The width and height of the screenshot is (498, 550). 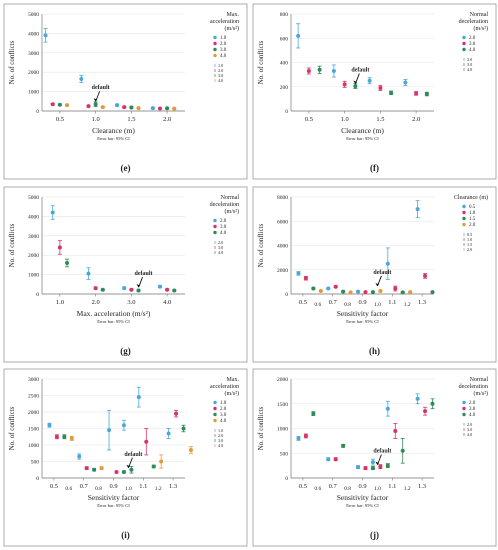 I want to click on x-tick-label: 1.0, so click(x=345, y=119).